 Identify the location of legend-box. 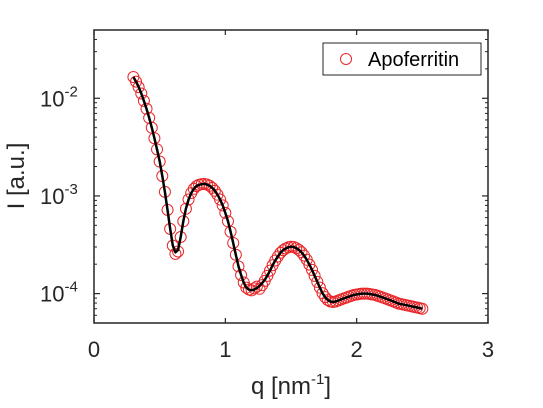
(402, 59).